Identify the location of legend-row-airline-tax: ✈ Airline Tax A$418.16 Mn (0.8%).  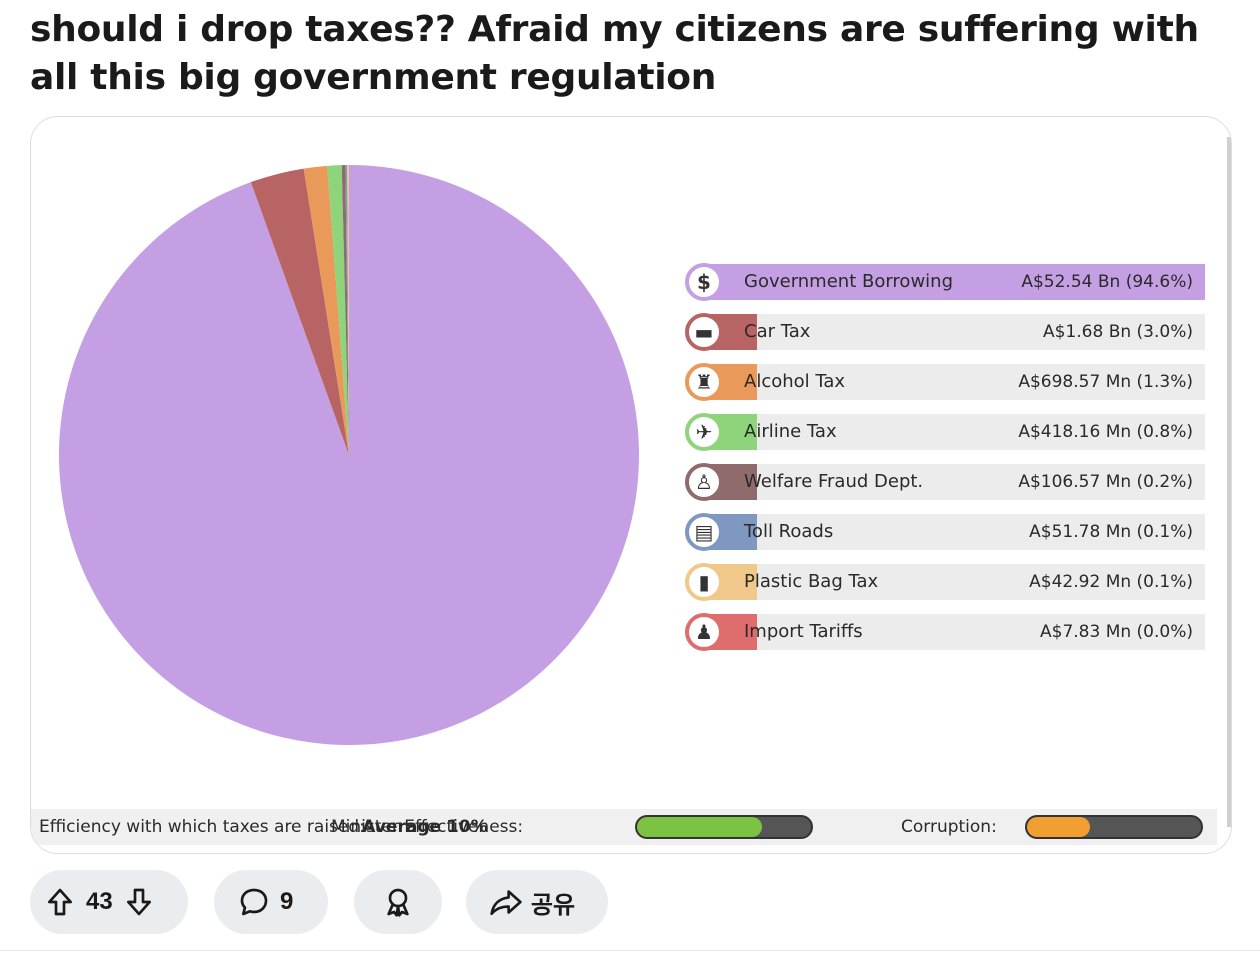
(944, 432).